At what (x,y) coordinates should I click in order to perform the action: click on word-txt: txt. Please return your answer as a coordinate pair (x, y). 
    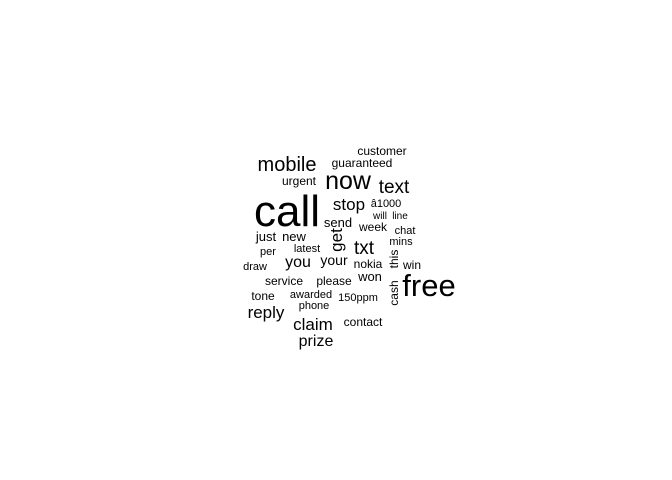
    Looking at the image, I should click on (364, 248).